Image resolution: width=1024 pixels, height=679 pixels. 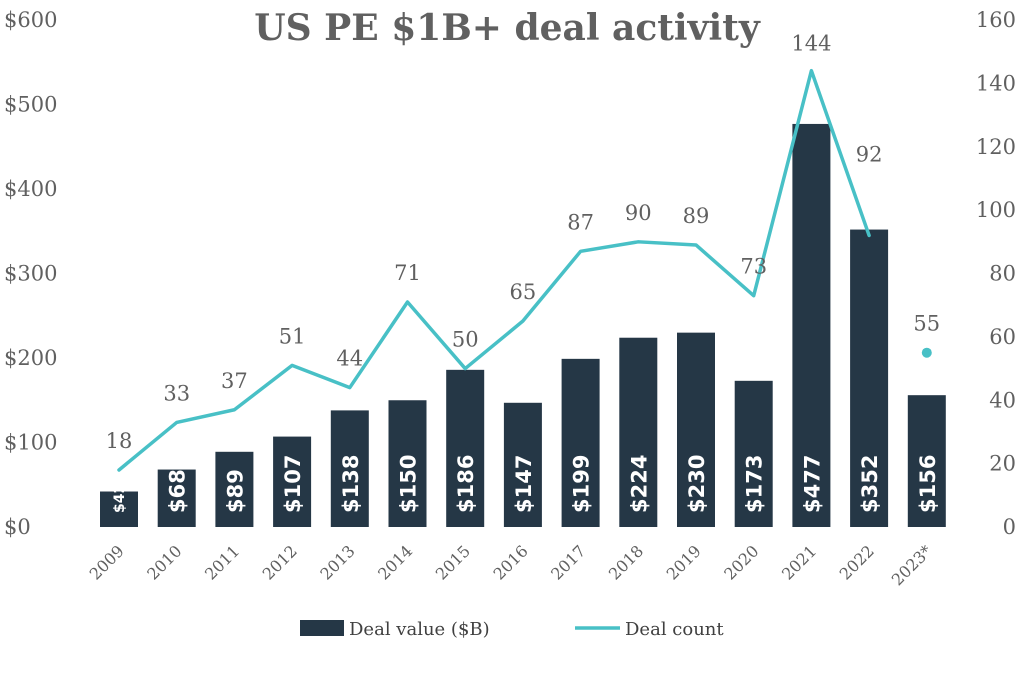 I want to click on x-axis-tick-label: 2016, so click(x=511, y=562).